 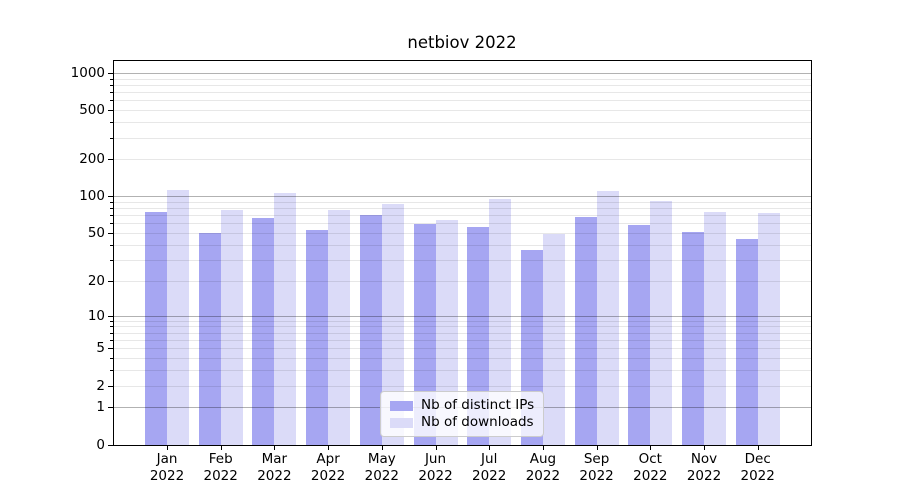 I want to click on x-tick-month: Sep, so click(x=596, y=459).